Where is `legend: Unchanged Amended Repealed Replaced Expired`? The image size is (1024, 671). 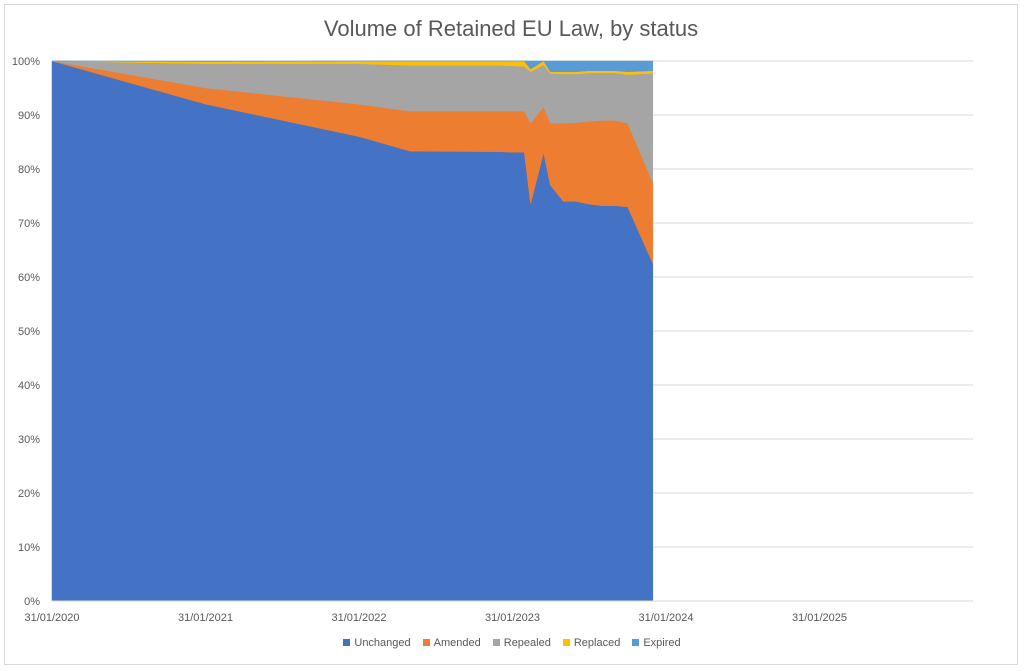 legend: Unchanged Amended Repealed Replaced Expired is located at coordinates (512, 643).